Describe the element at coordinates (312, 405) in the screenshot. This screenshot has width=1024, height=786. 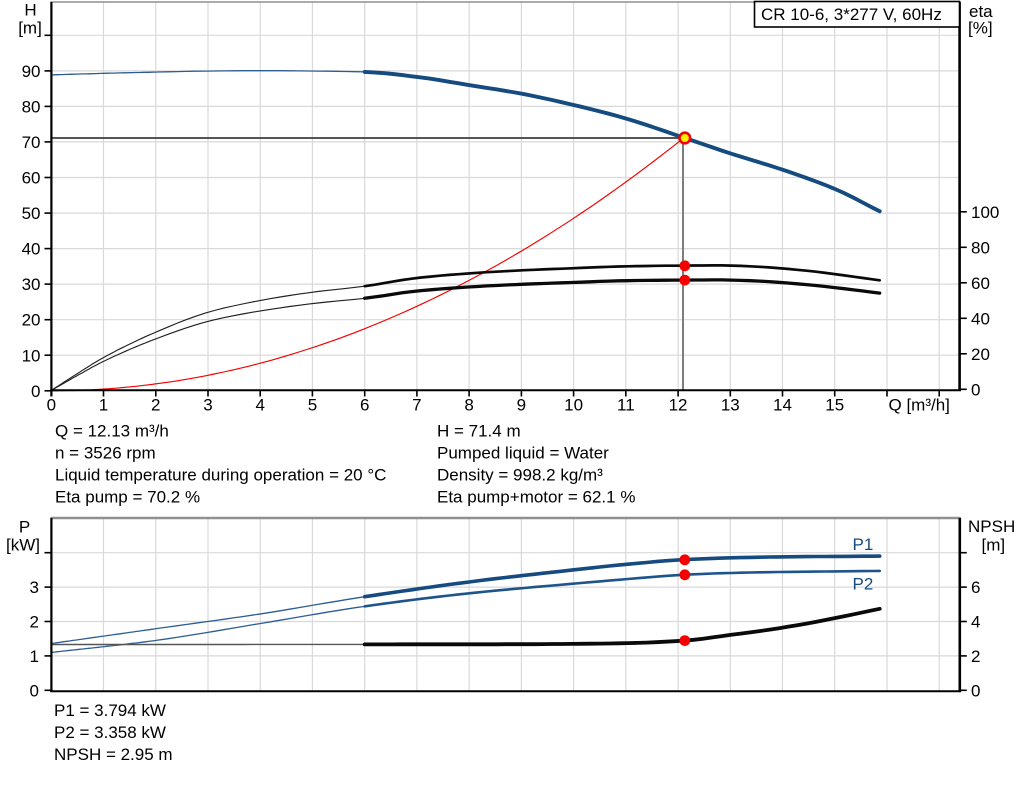
I see `svg-text: 5` at that location.